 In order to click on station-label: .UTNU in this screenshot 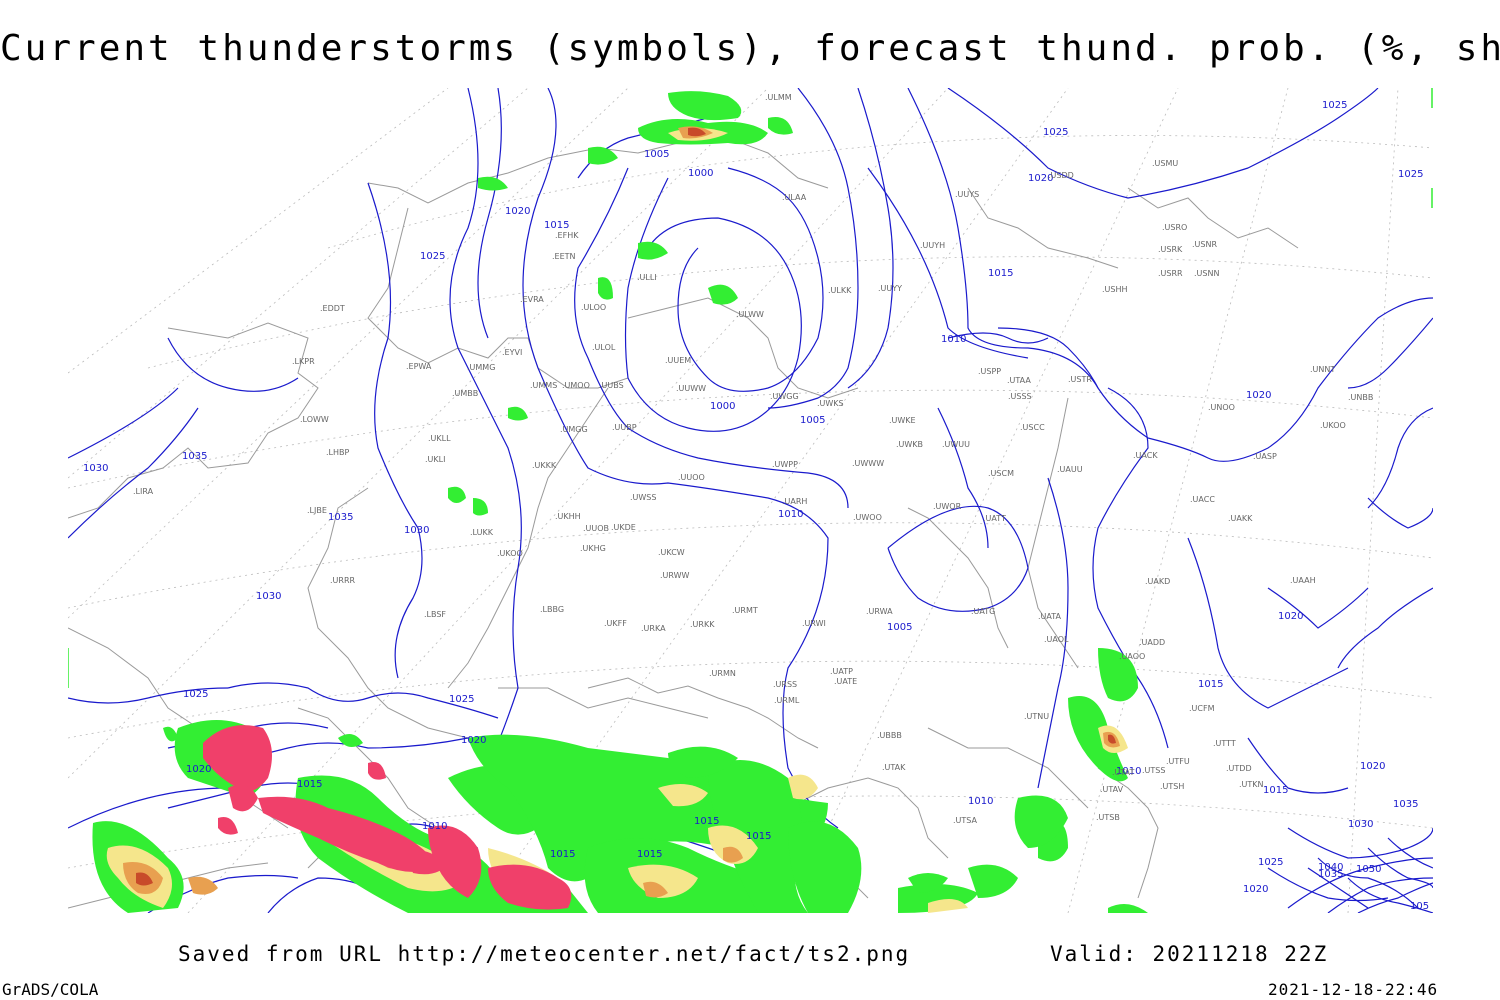, I will do `click(1036, 716)`.